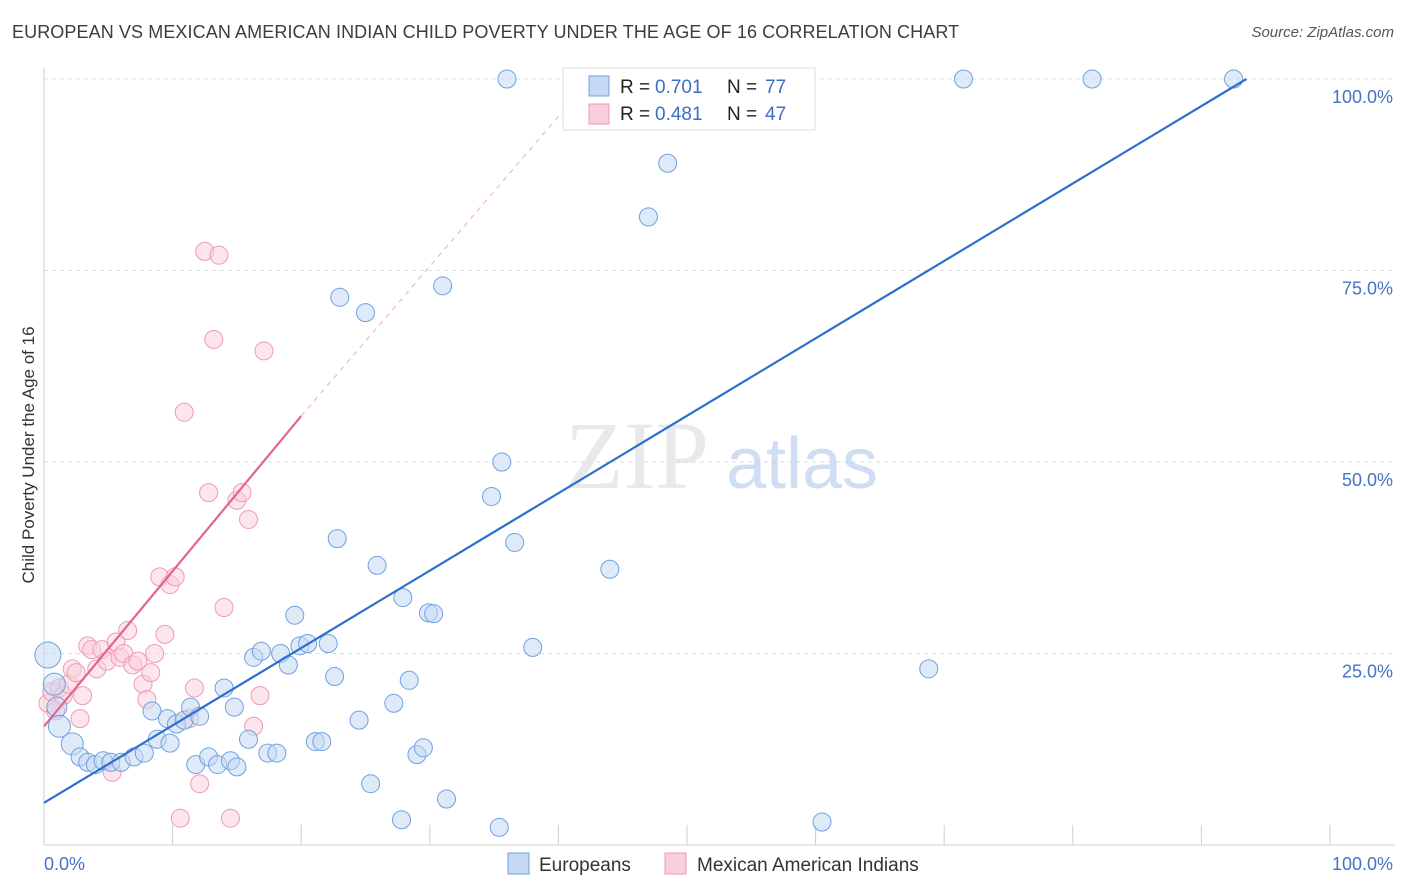 Image resolution: width=1406 pixels, height=892 pixels. Describe the element at coordinates (679, 87) in the screenshot. I see `legend-r-value-europeans: 0.701` at that location.